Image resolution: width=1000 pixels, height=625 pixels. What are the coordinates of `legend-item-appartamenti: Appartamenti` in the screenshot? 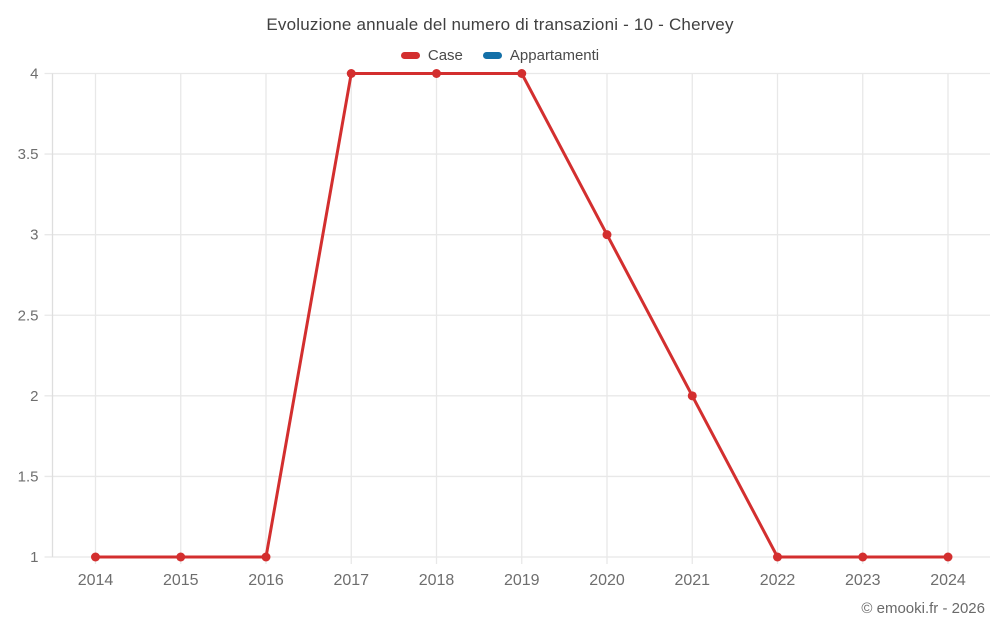 It's located at (541, 55).